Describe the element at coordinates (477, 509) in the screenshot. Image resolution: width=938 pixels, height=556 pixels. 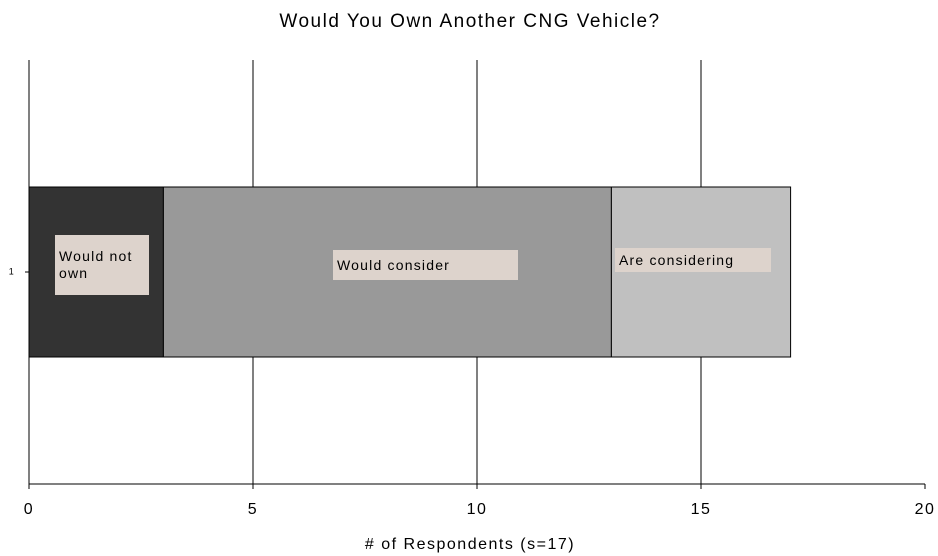
I see `x-tick-label: 10` at that location.